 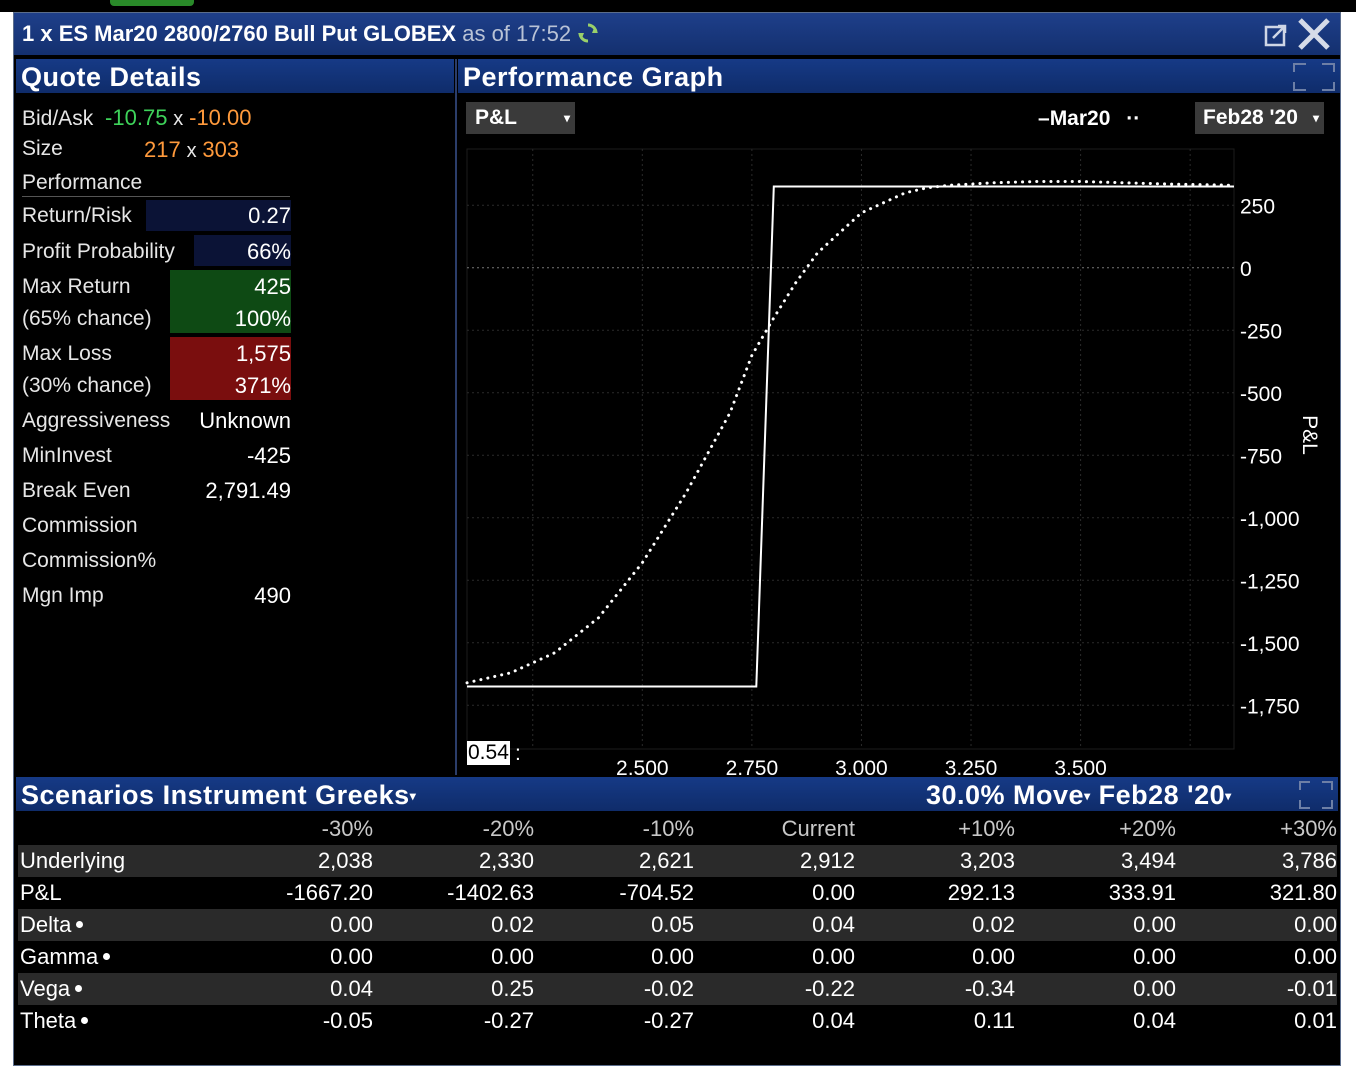 What do you see at coordinates (614, 861) in the screenshot?
I see `table-cell: 2,621` at bounding box center [614, 861].